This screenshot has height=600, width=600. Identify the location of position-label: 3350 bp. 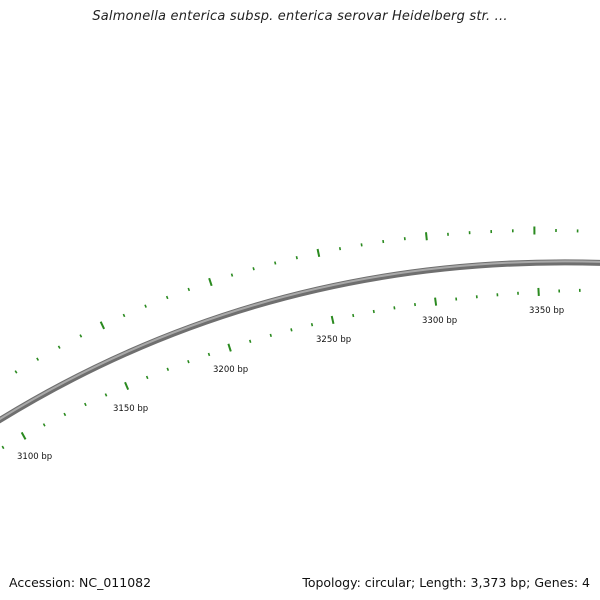
(546, 311).